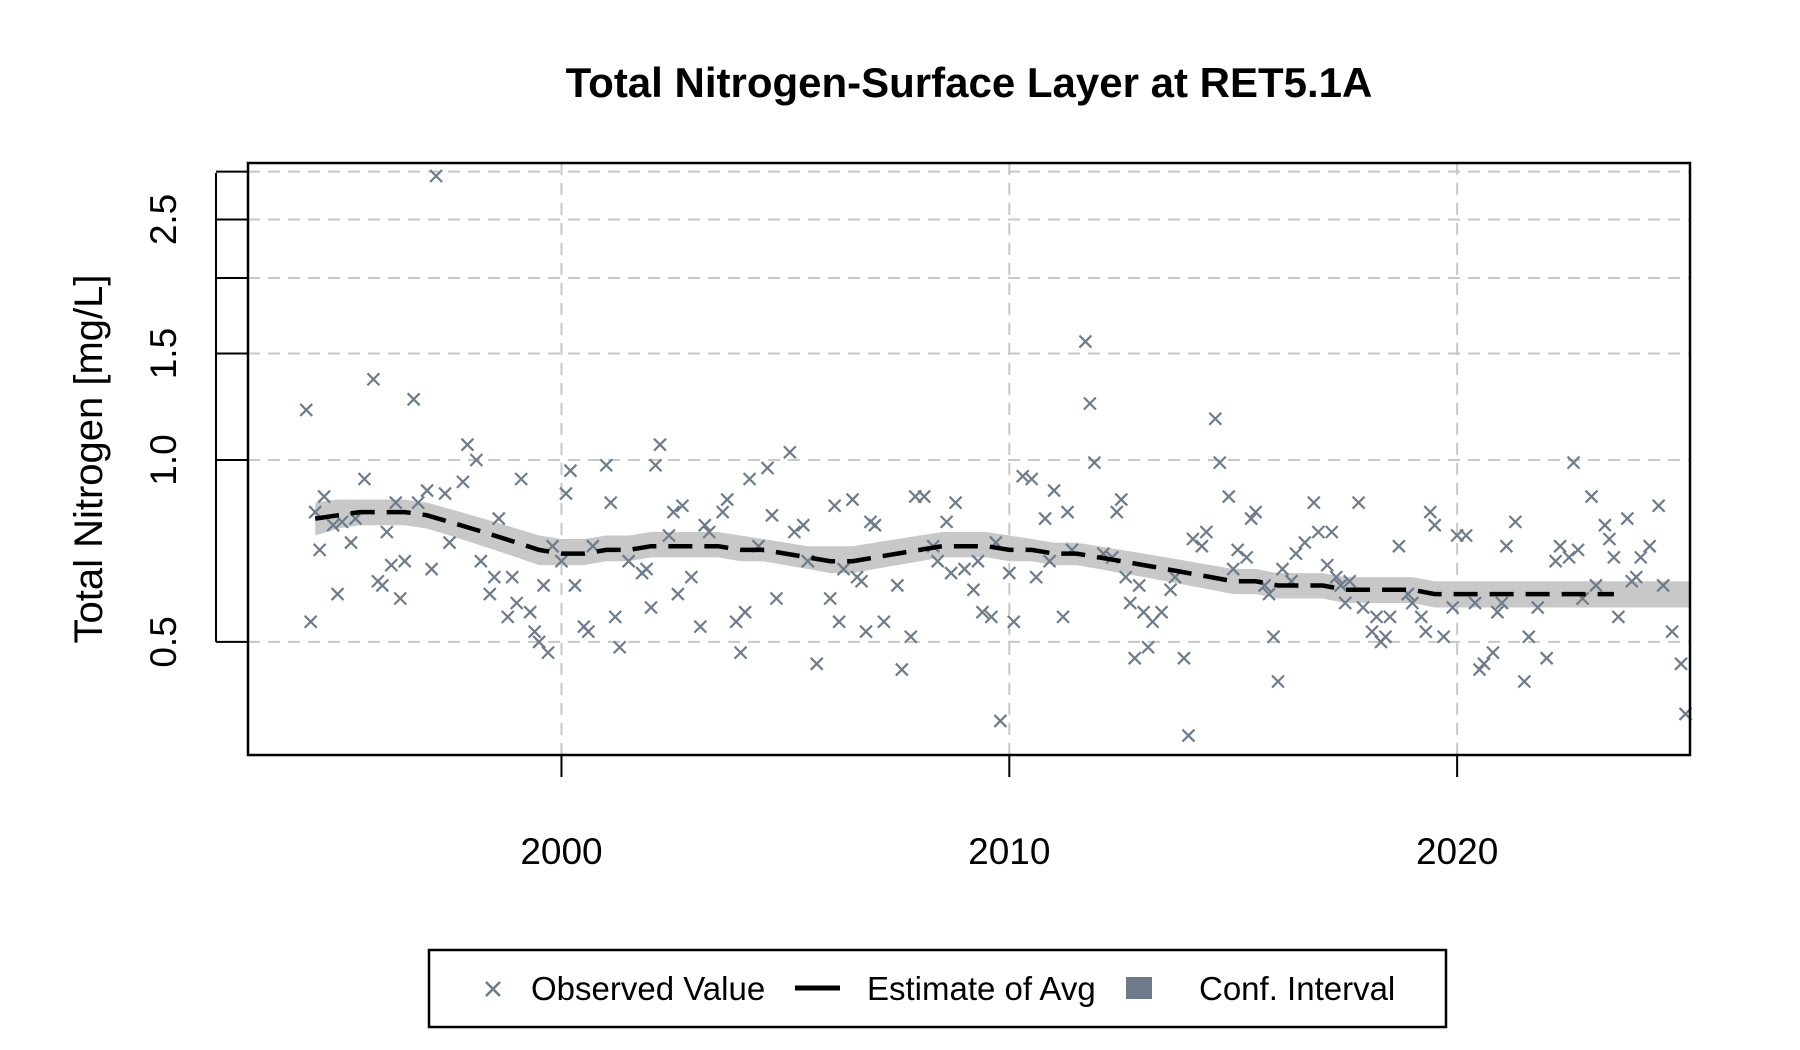 The width and height of the screenshot is (1800, 1050). What do you see at coordinates (981, 988) in the screenshot?
I see `legend-estimate-label: Estimate of Avg` at bounding box center [981, 988].